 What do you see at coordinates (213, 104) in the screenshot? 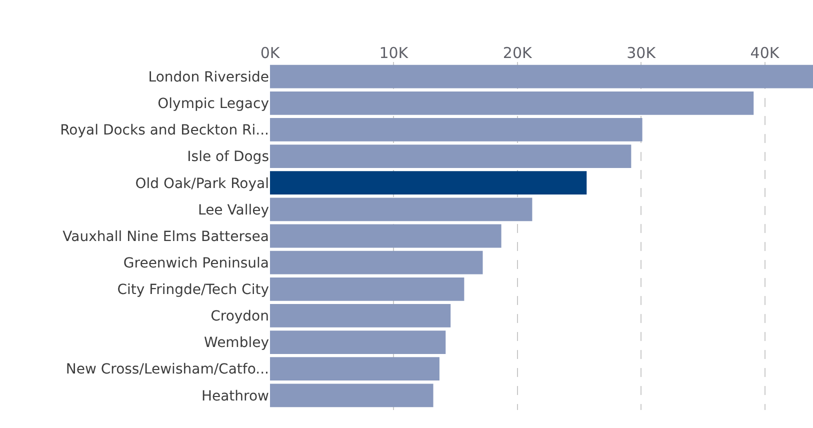
I see `y-tick-label: Olympic Legacy` at bounding box center [213, 104].